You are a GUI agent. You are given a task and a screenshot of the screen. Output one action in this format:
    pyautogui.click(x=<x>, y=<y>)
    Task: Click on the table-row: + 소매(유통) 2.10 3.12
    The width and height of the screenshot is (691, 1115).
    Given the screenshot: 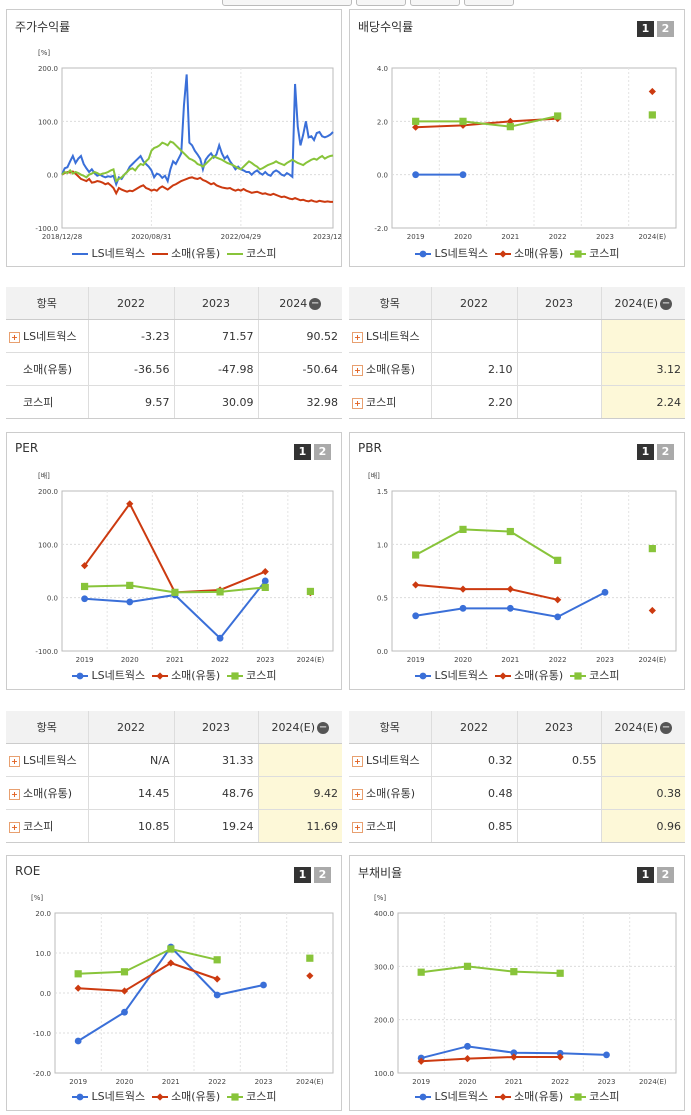 What is the action you would take?
    pyautogui.click(x=517, y=369)
    